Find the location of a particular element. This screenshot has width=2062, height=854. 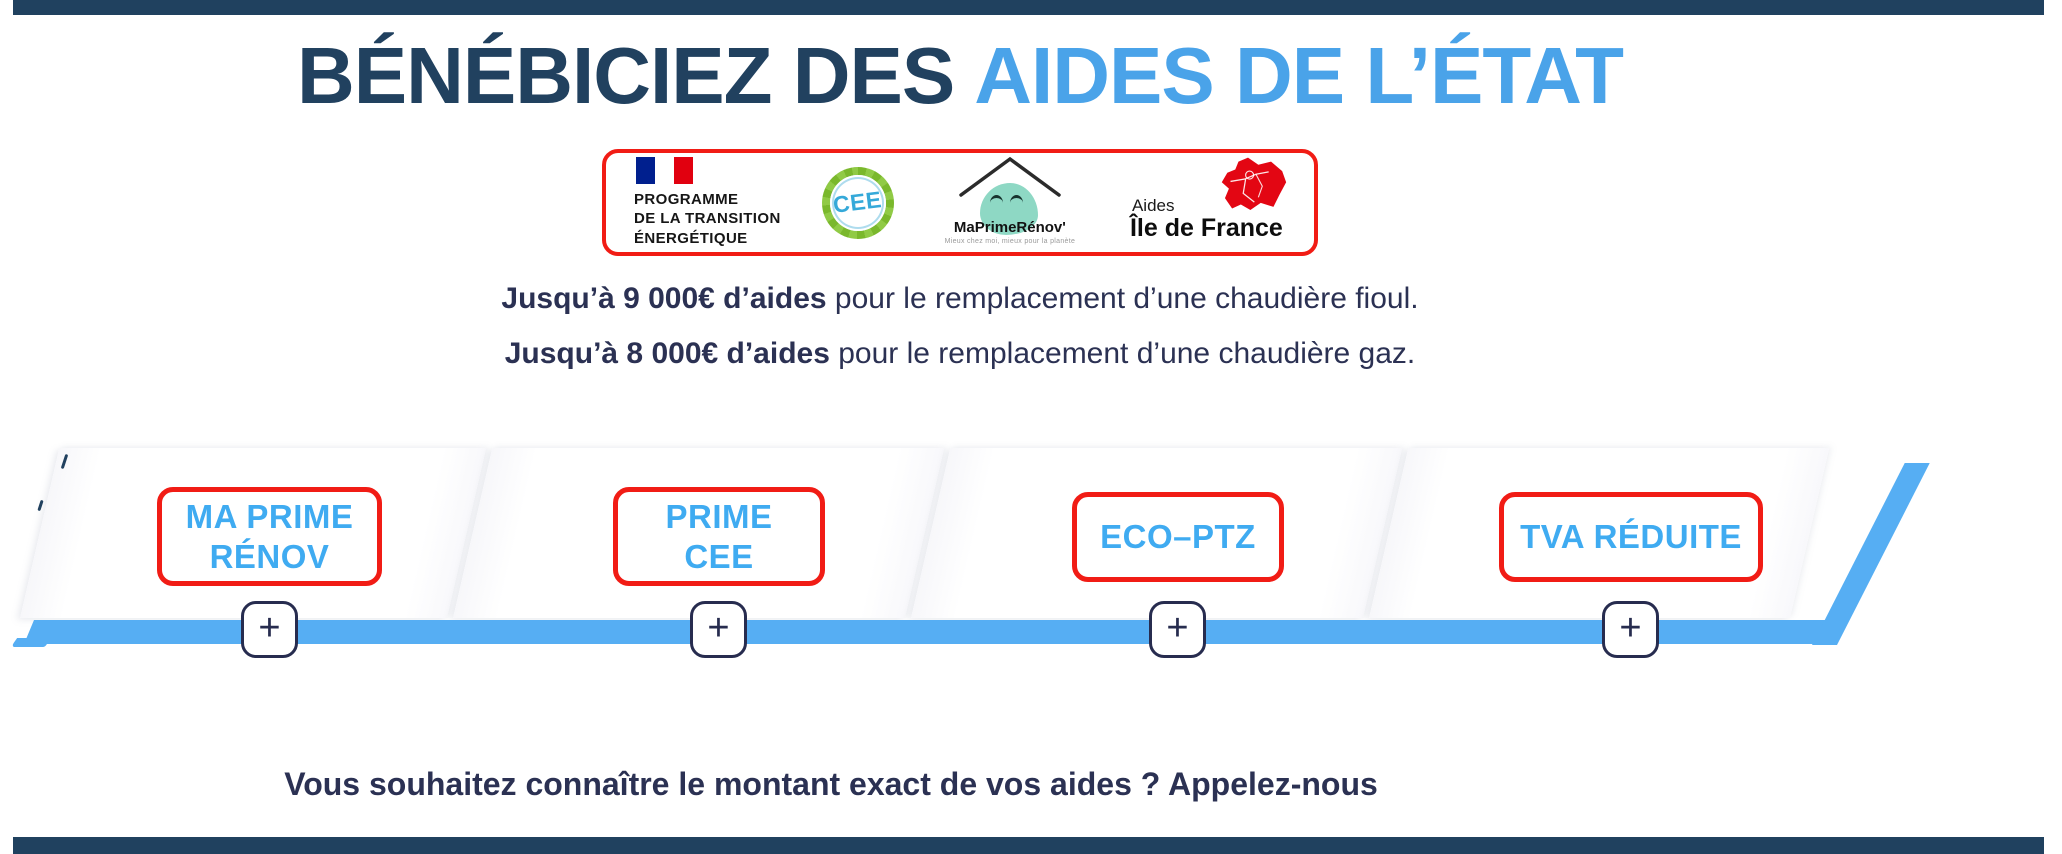

french-flag-icon is located at coordinates (664, 170).